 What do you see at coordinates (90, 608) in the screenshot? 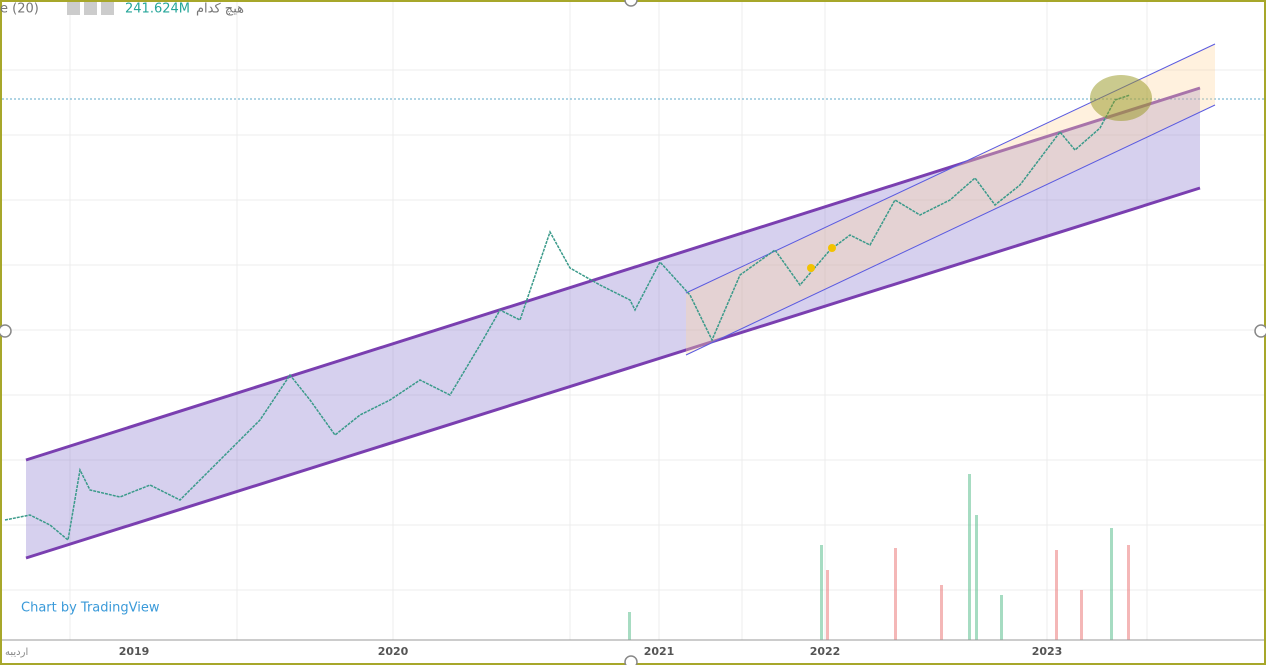
I see `watermark: Chart by TradingView` at bounding box center [90, 608].